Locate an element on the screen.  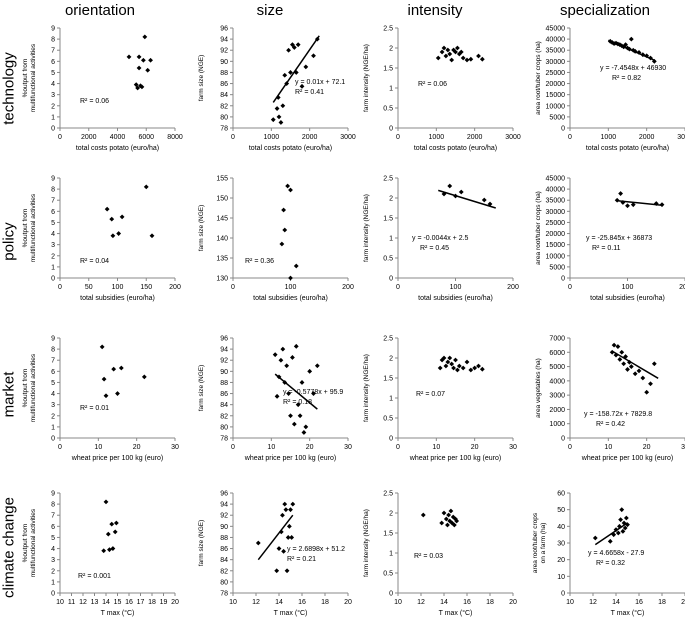
y-tick-label: 40 is located at coordinates (561, 527).